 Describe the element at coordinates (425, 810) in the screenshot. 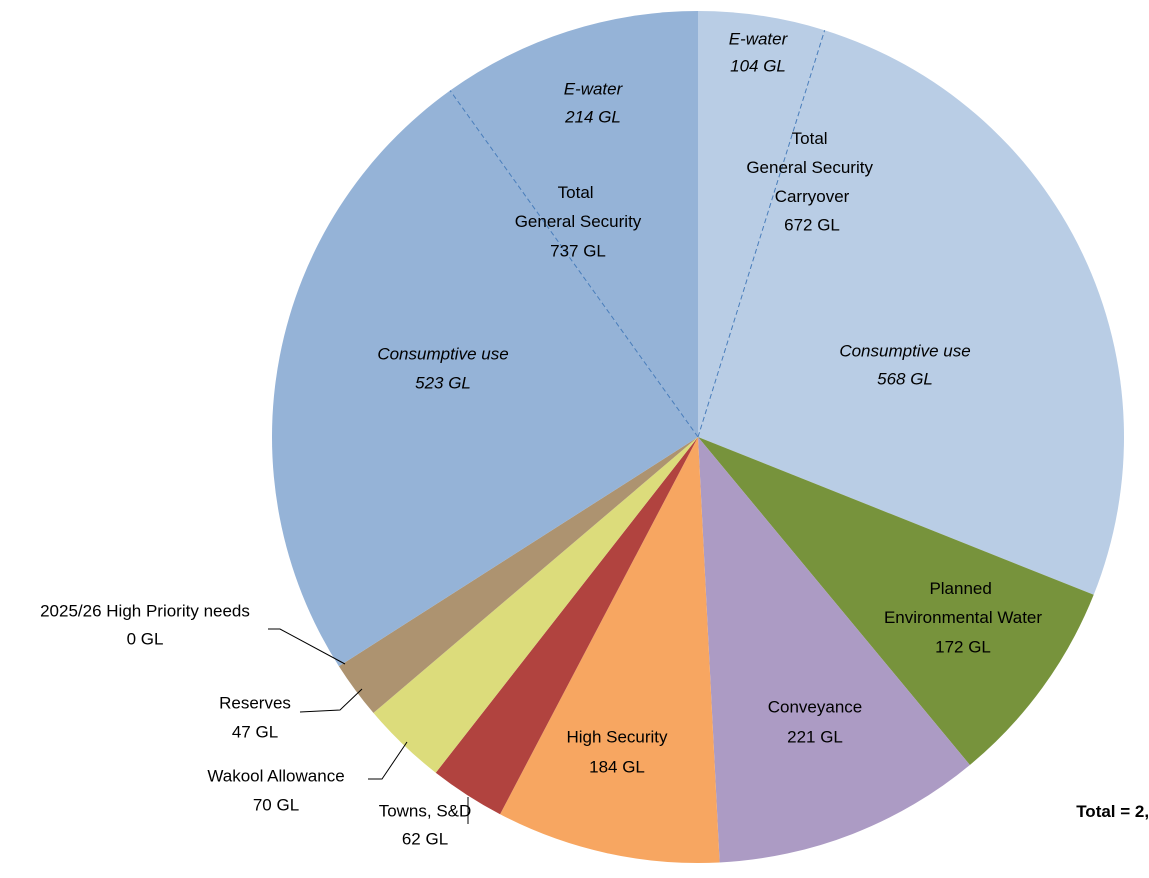

I see `slice-label: Towns, S&D` at that location.